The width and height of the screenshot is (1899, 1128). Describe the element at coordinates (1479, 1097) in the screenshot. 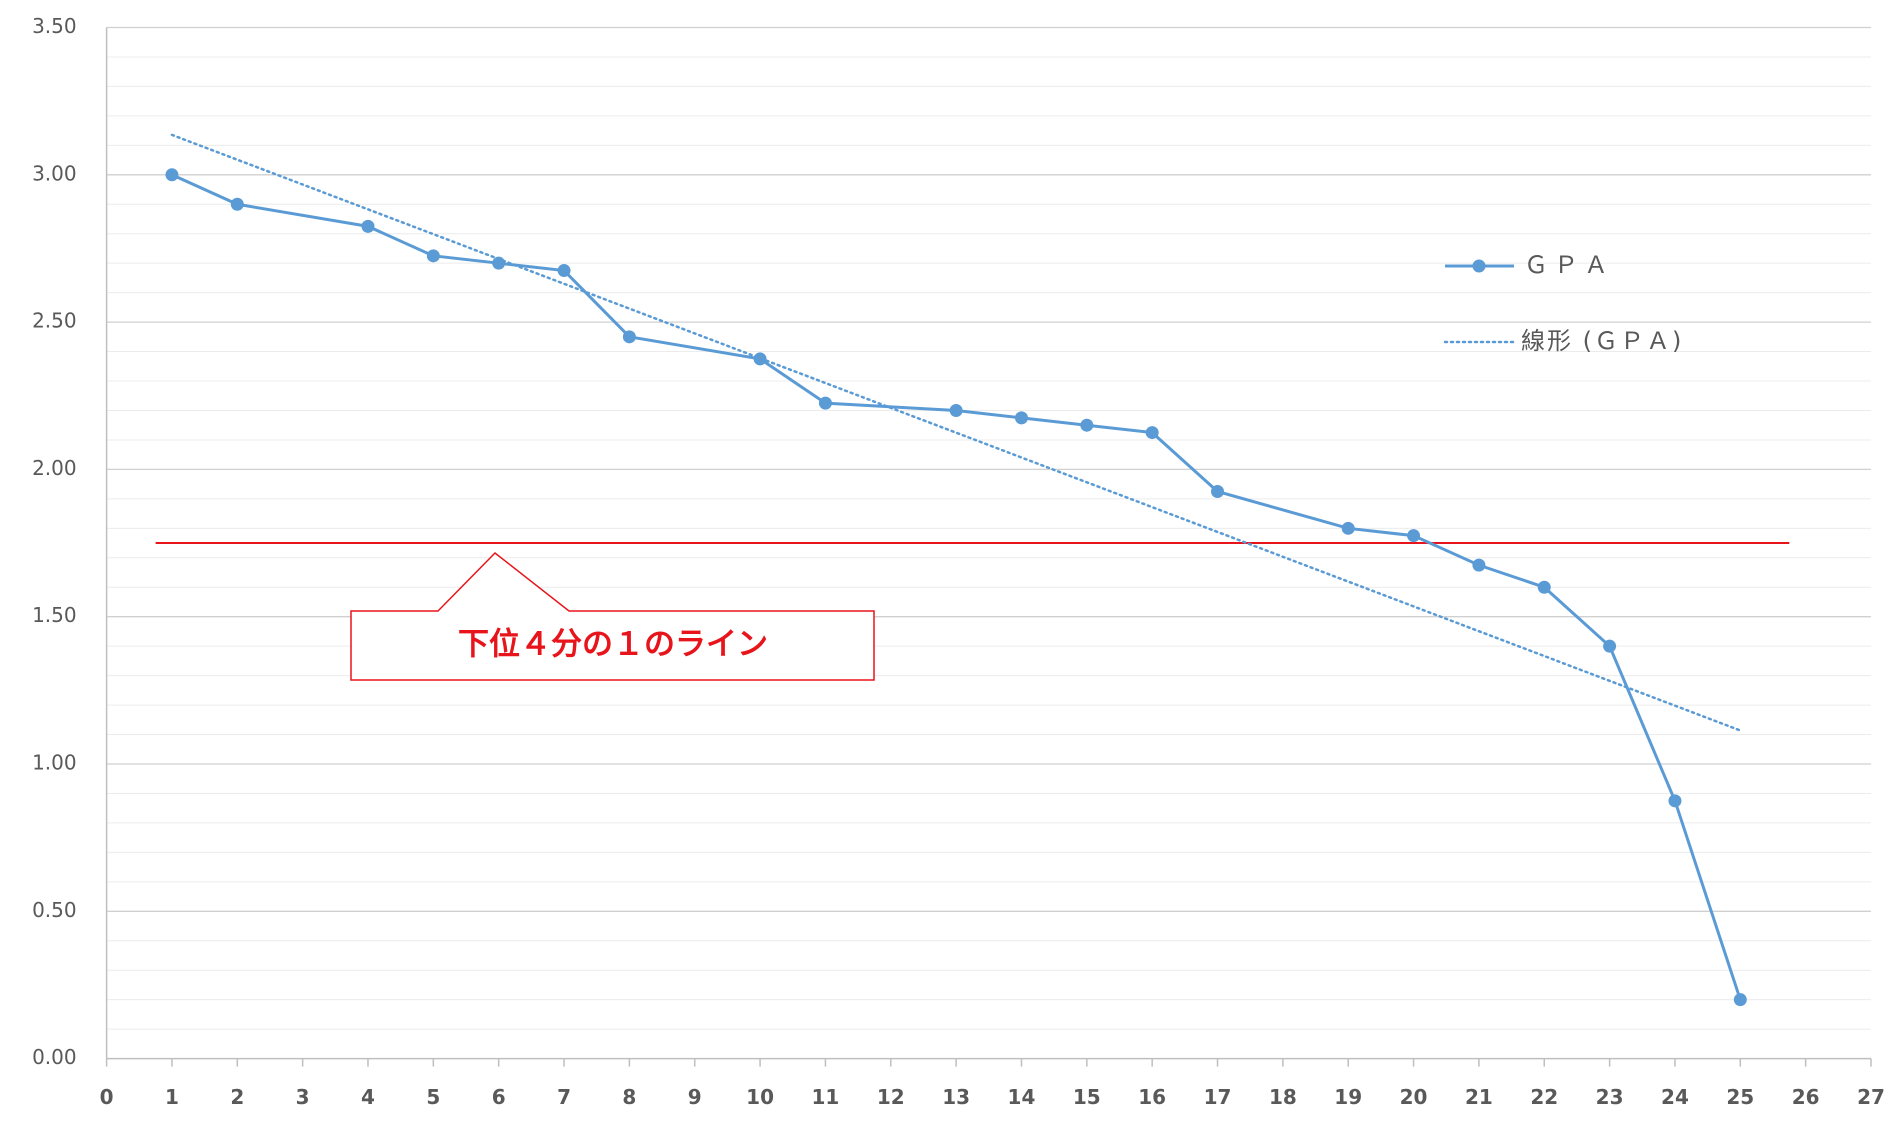

I see `x-tick-label: 21` at that location.